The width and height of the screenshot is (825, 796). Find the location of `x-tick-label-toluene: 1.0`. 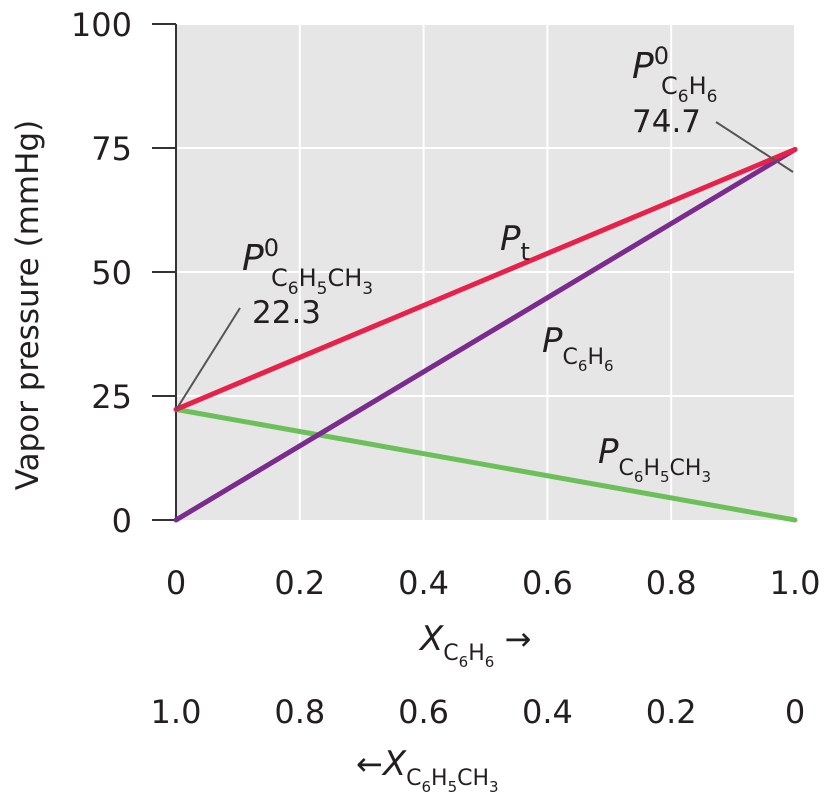

x-tick-label-toluene: 1.0 is located at coordinates (176, 712).